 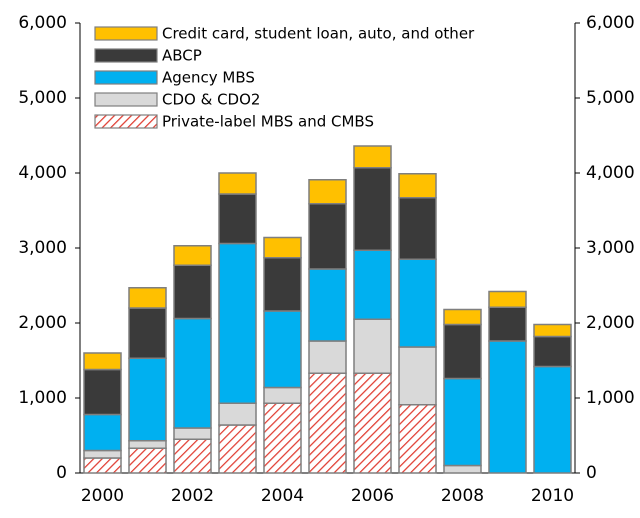 I want to click on x-tick-label: 2002, so click(x=192, y=496).